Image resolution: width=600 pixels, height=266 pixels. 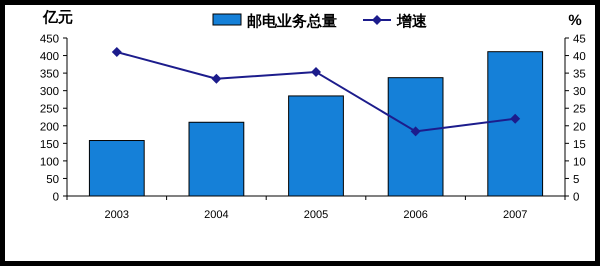 What do you see at coordinates (316, 215) in the screenshot?
I see `x-tick-label: 2005` at bounding box center [316, 215].